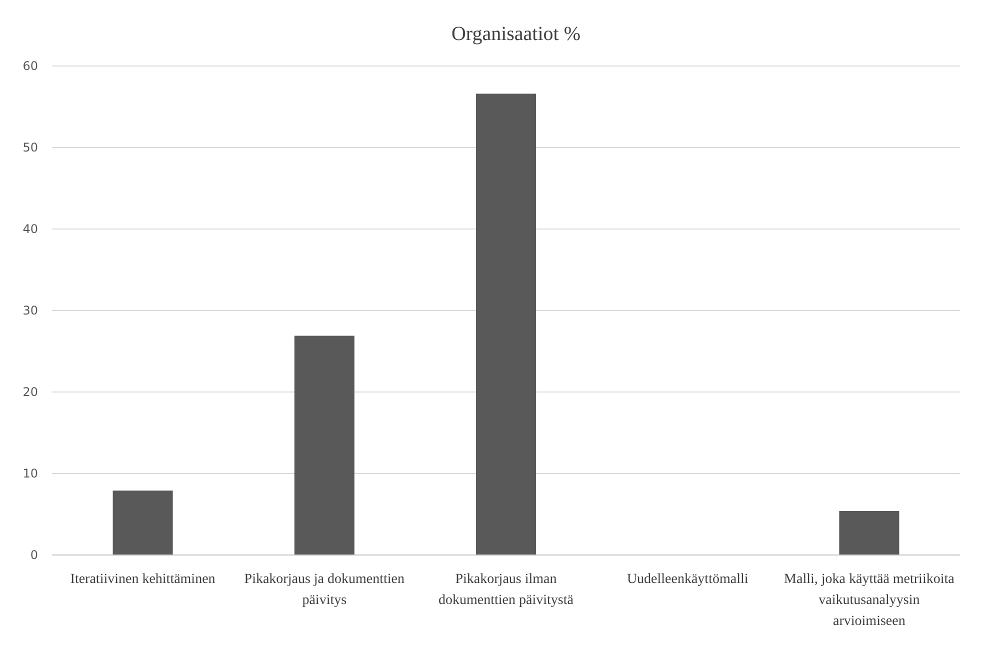 This screenshot has width=987, height=657. Describe the element at coordinates (506, 590) in the screenshot. I see `x-tick-label: Pikakorjaus ilman dokumenttien päivitystä` at that location.